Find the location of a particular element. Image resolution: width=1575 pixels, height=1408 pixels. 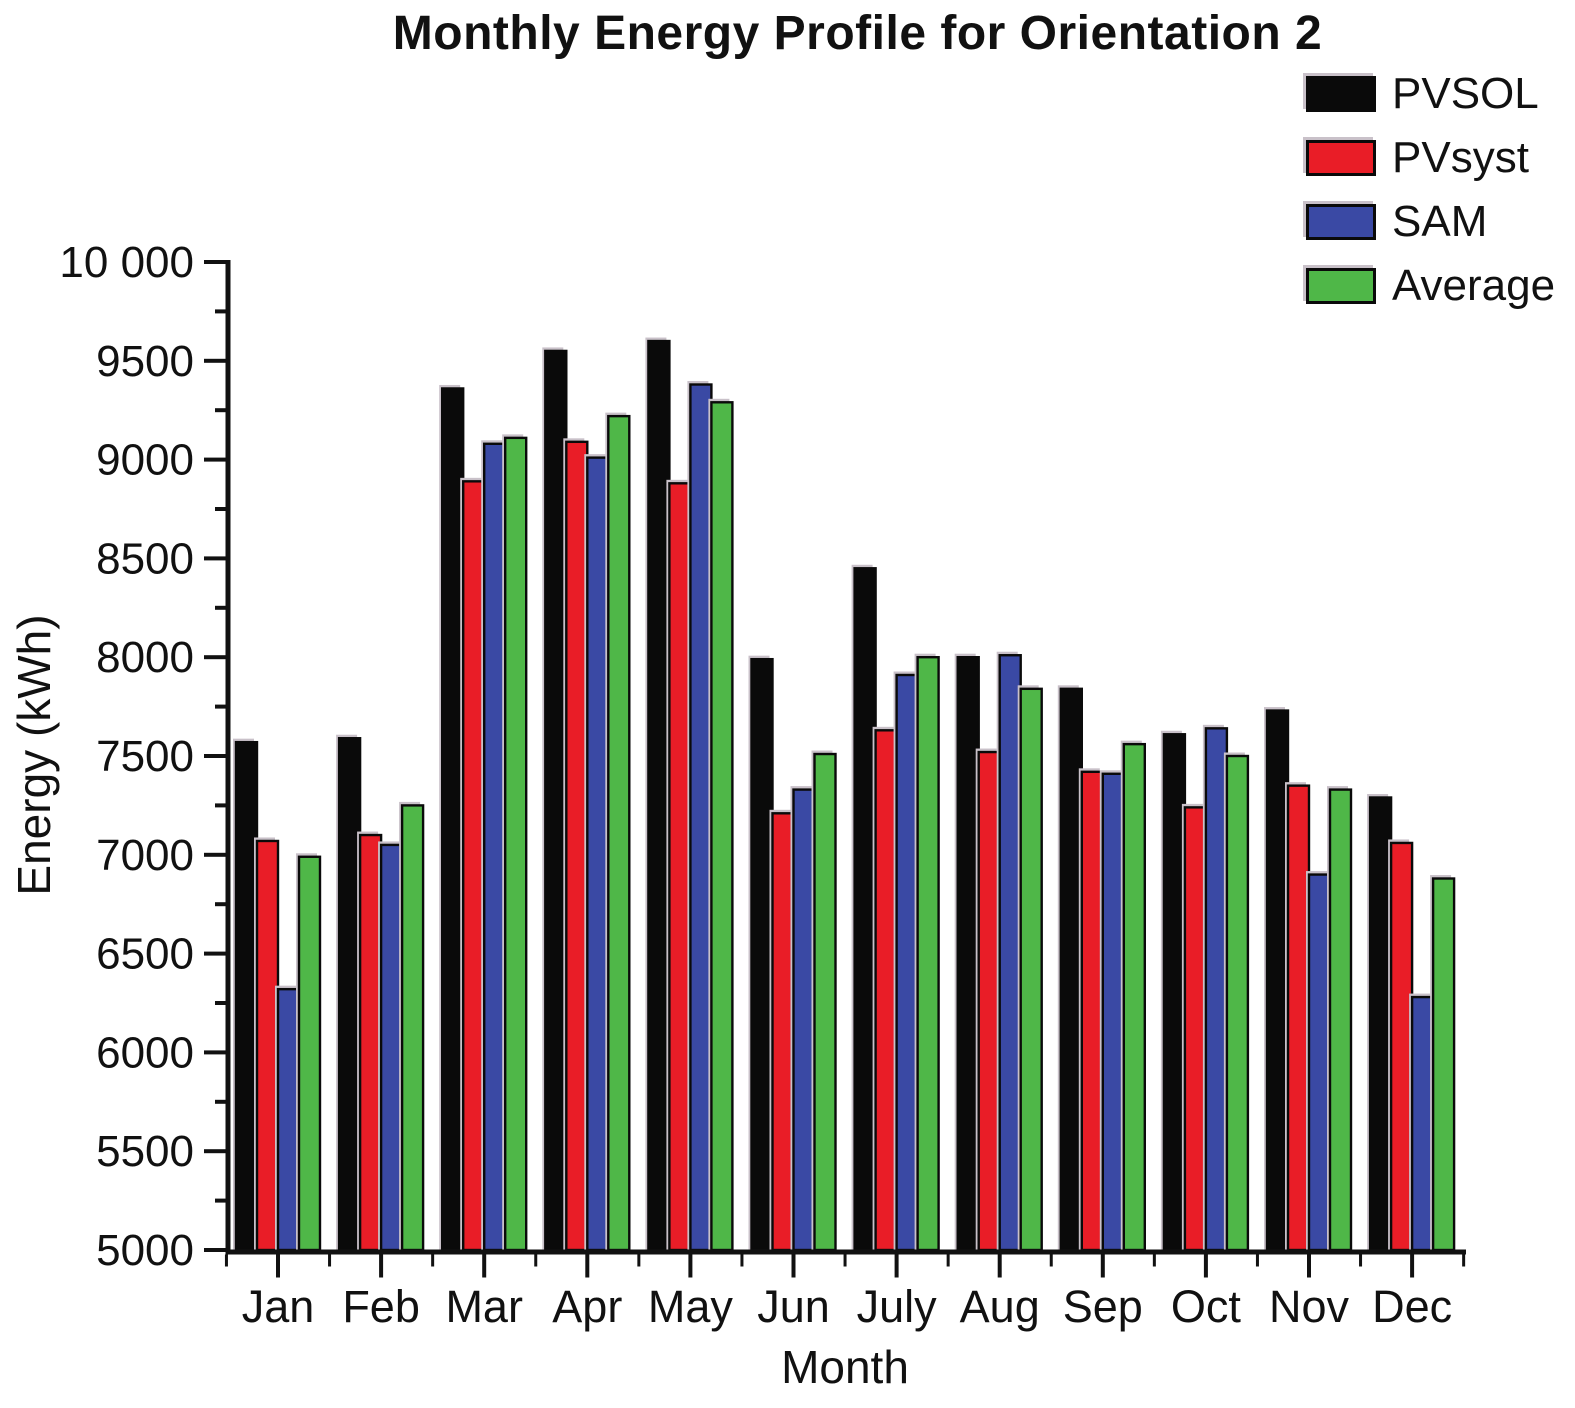

bar-feb-pvsol is located at coordinates (349, 994).